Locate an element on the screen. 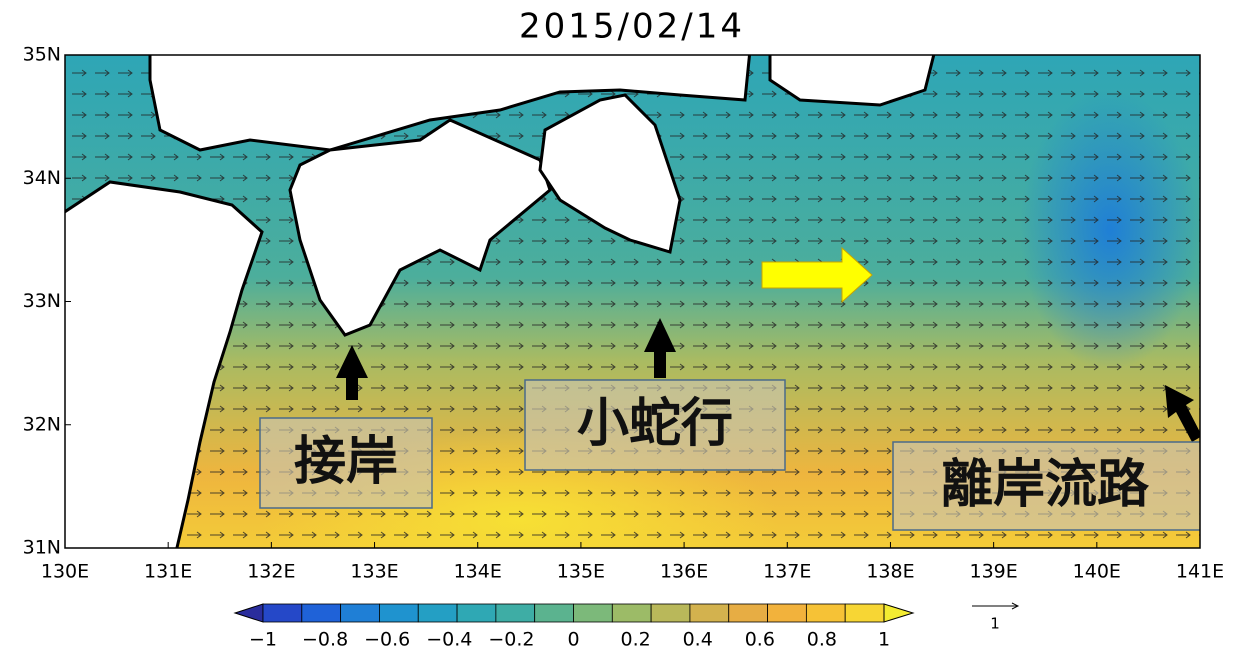 The image size is (1235, 657). kii is located at coordinates (610, 173).